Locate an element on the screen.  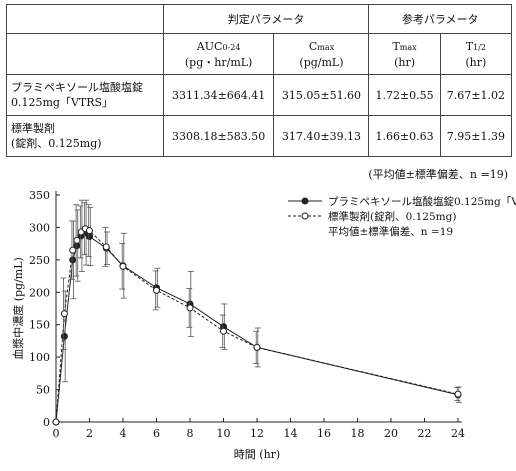
x-tick-label: 24 is located at coordinates (458, 433).